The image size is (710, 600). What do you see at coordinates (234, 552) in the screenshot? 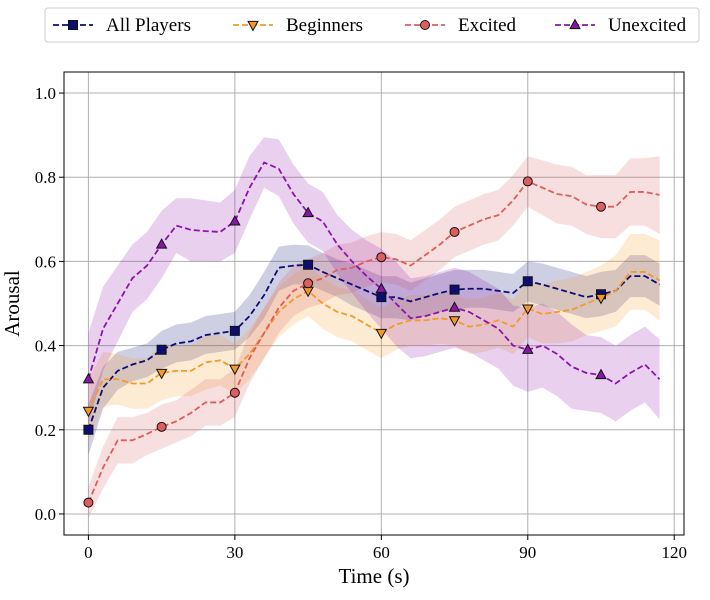
I see `x-tick-label: 30` at bounding box center [234, 552].